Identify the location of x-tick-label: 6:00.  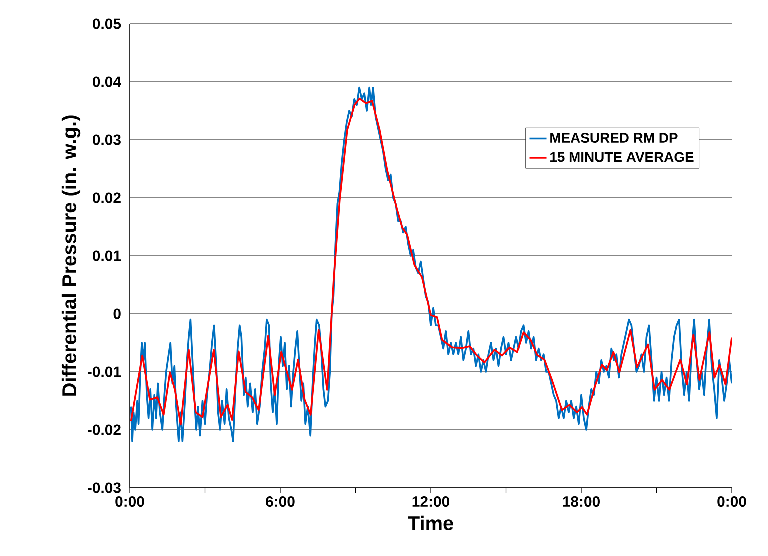
(280, 502).